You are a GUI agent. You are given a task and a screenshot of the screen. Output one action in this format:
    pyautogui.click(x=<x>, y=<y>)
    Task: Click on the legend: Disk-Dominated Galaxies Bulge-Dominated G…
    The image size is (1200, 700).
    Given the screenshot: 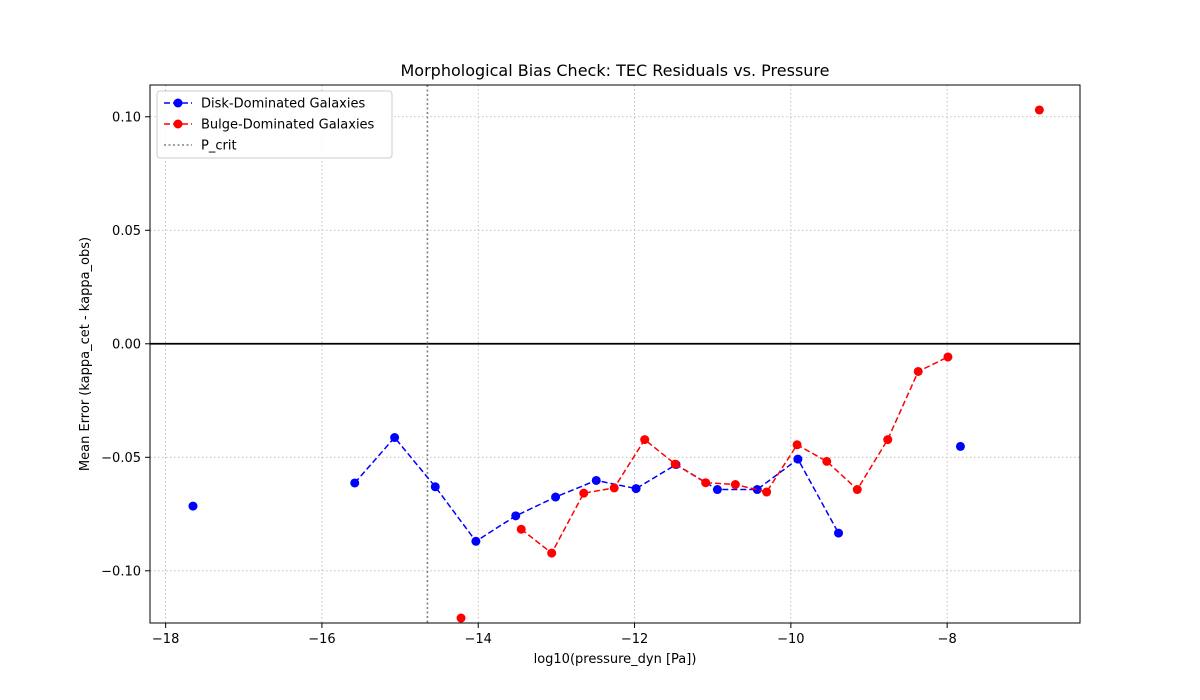 What is the action you would take?
    pyautogui.click(x=274, y=124)
    